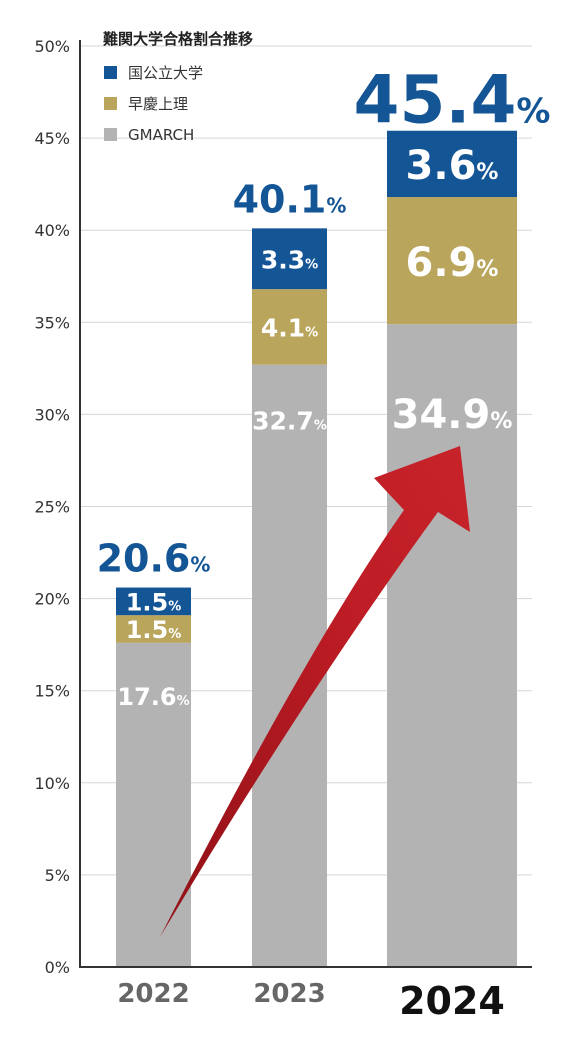 This screenshot has height=1042, width=564. Describe the element at coordinates (52, 230) in the screenshot. I see `y-tick-label: 40%` at that location.